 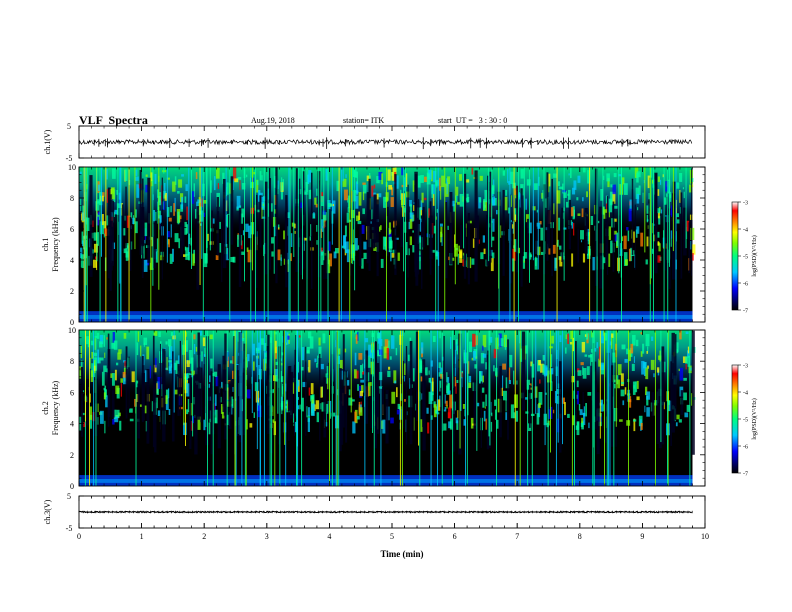 What do you see at coordinates (745, 367) in the screenshot?
I see `colorbar-tick-label: -3` at bounding box center [745, 367].